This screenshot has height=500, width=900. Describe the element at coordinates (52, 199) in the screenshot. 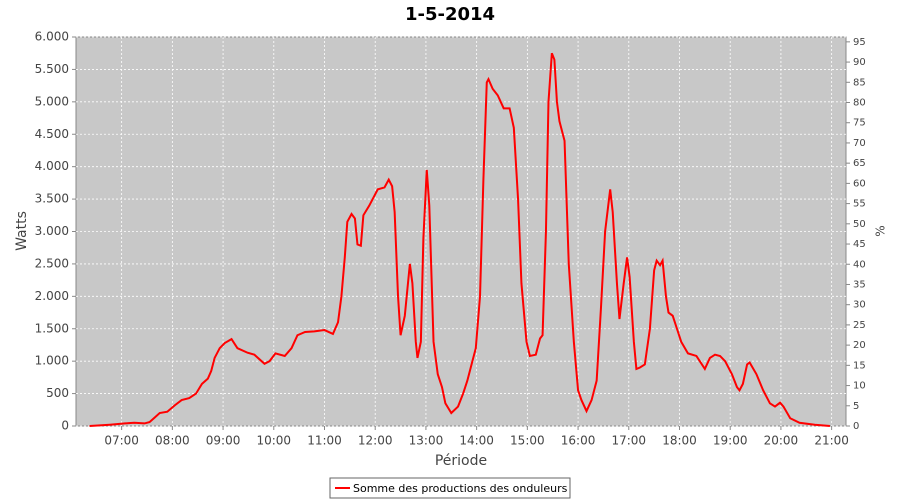

I see `y-tick-label: 3.500` at that location.